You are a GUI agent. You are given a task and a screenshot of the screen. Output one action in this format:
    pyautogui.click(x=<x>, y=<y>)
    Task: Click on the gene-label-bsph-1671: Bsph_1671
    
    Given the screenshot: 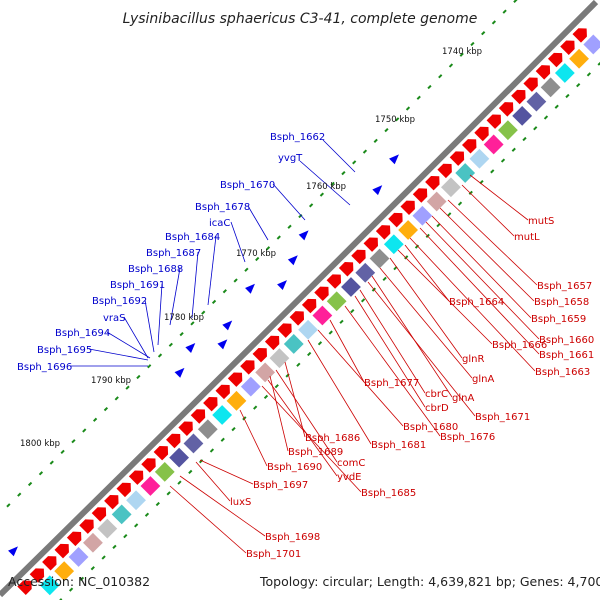 What is the action you would take?
    pyautogui.click(x=502, y=417)
    